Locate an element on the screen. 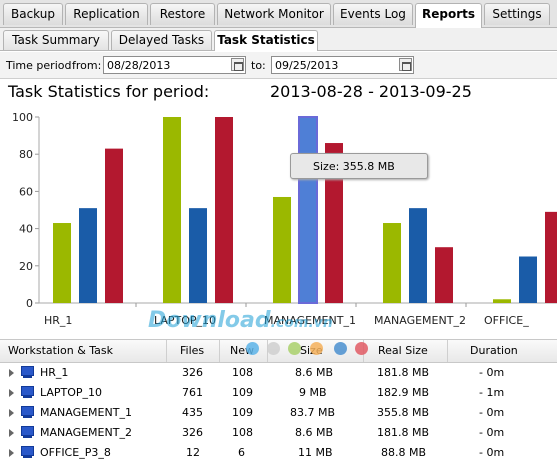 The height and width of the screenshot is (465, 557). col-files: Files is located at coordinates (193, 351).